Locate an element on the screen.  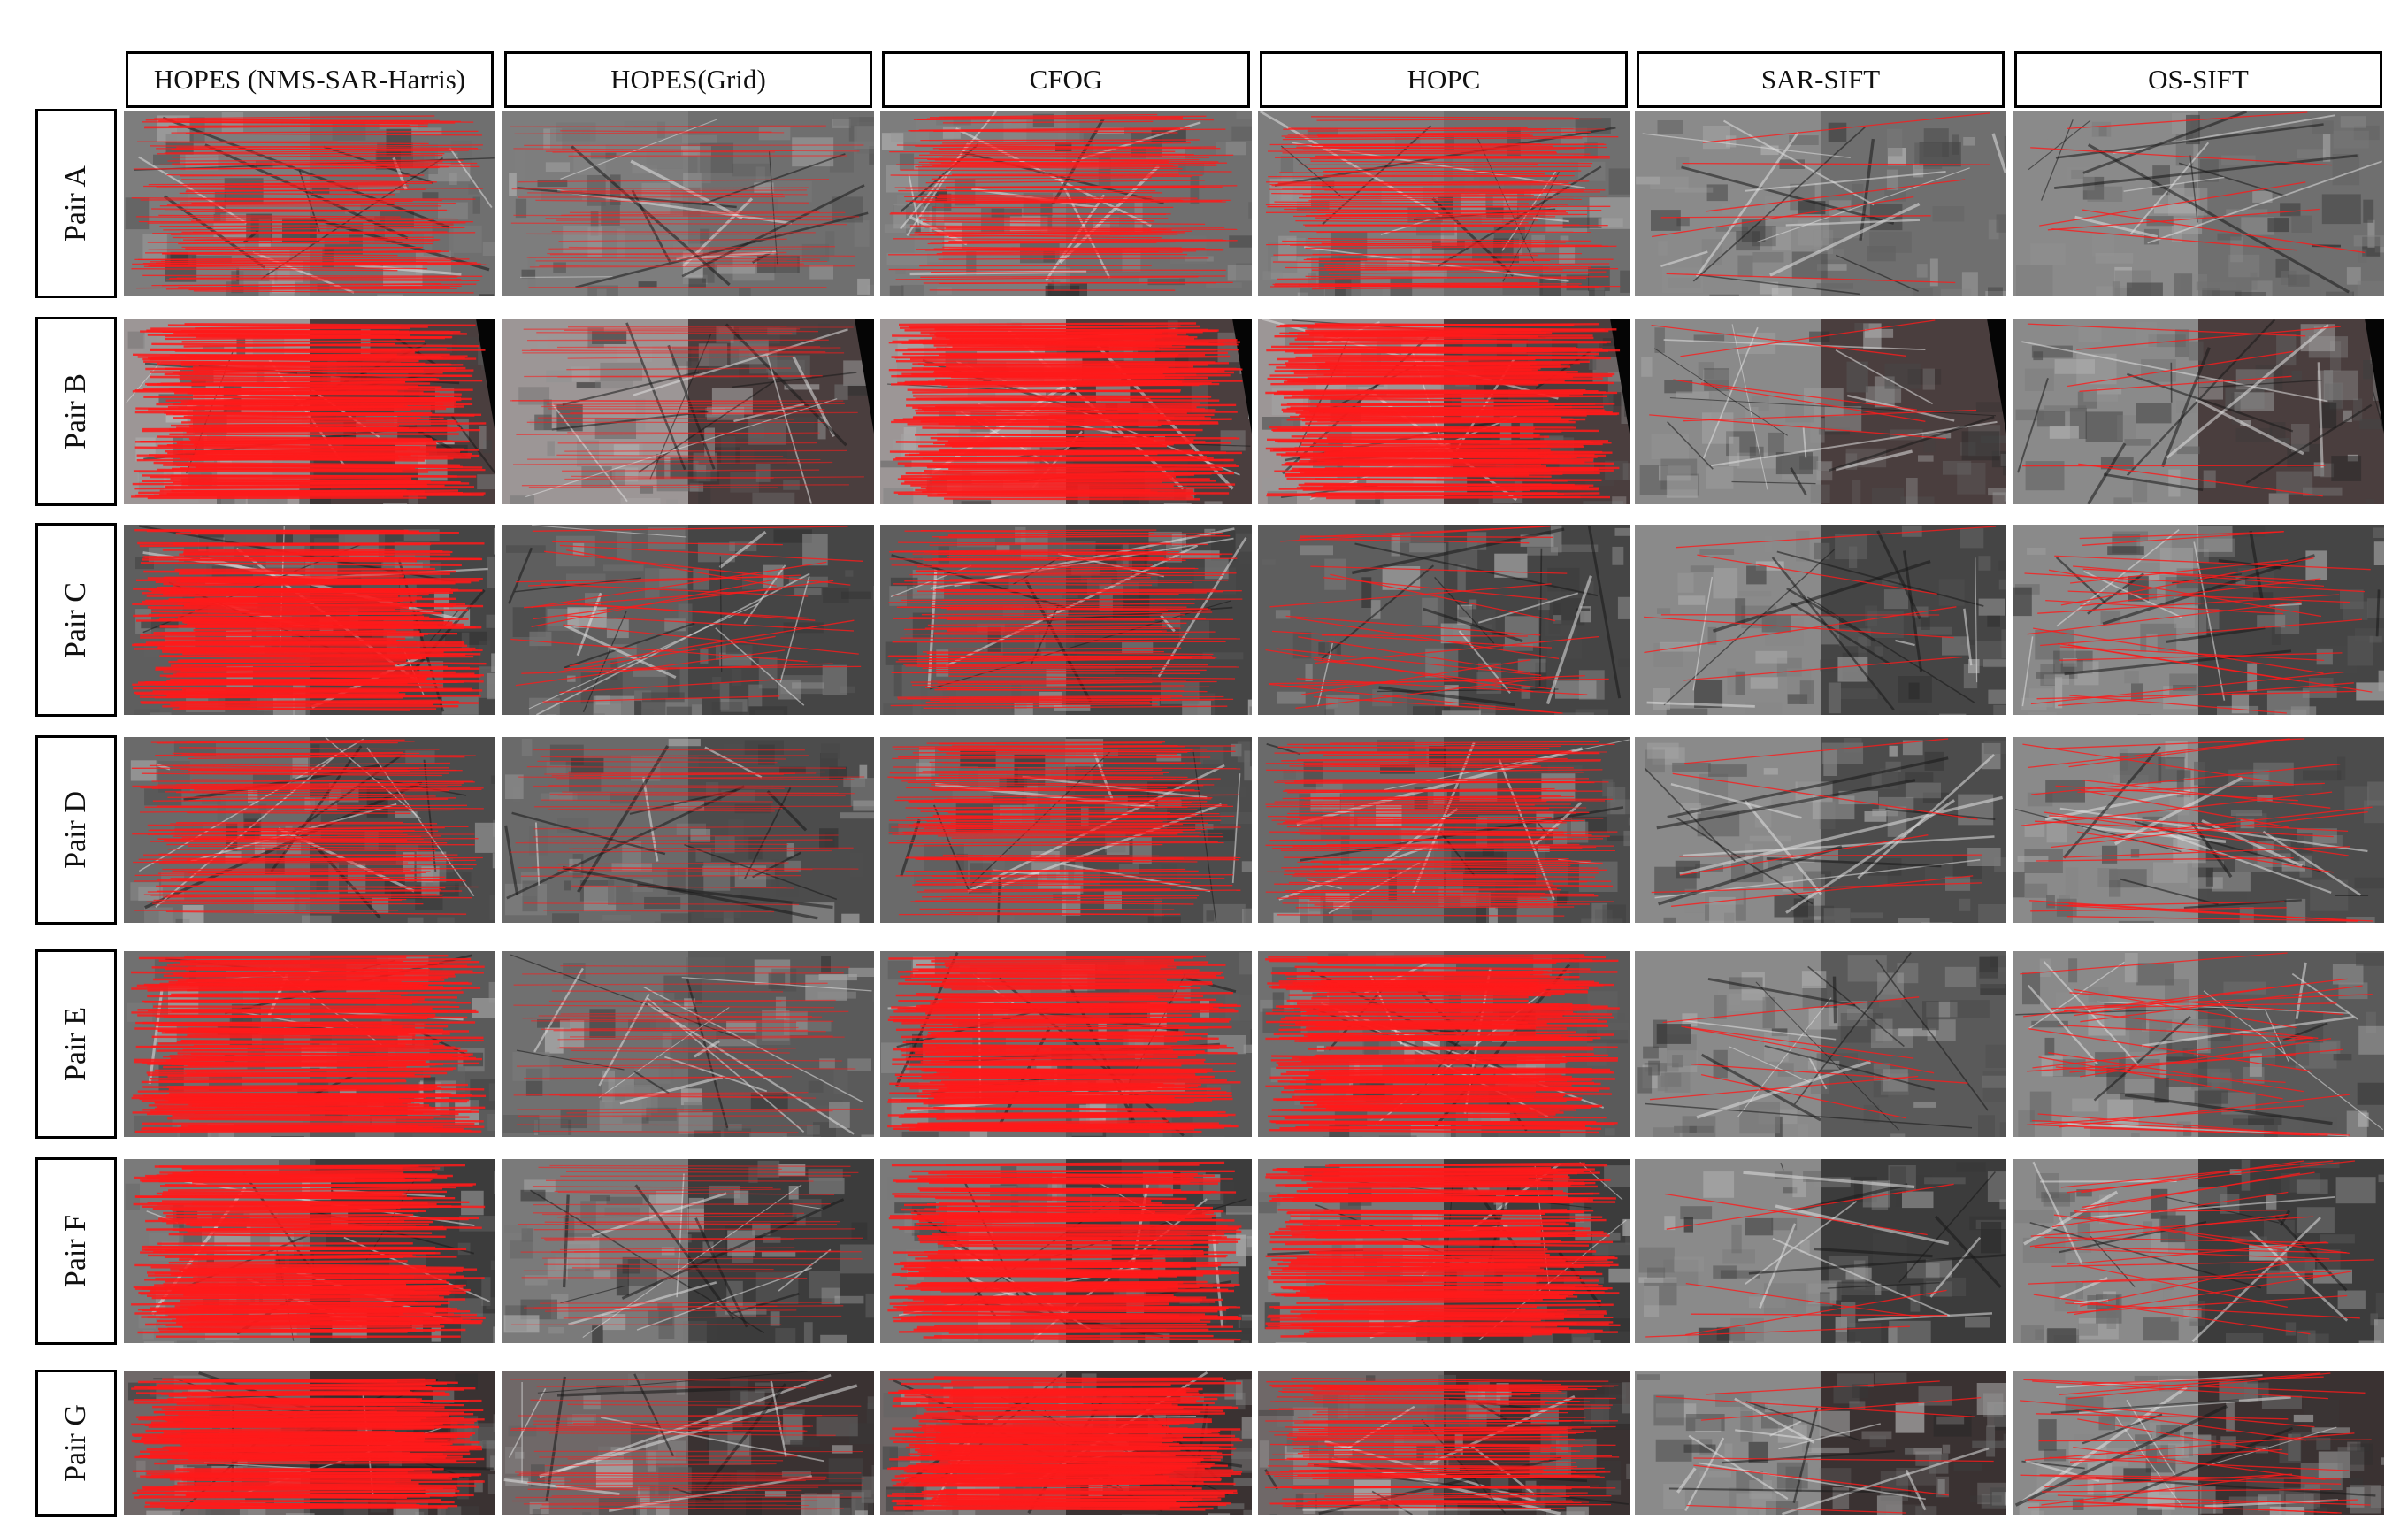
row-label: Pair D is located at coordinates (76, 830).